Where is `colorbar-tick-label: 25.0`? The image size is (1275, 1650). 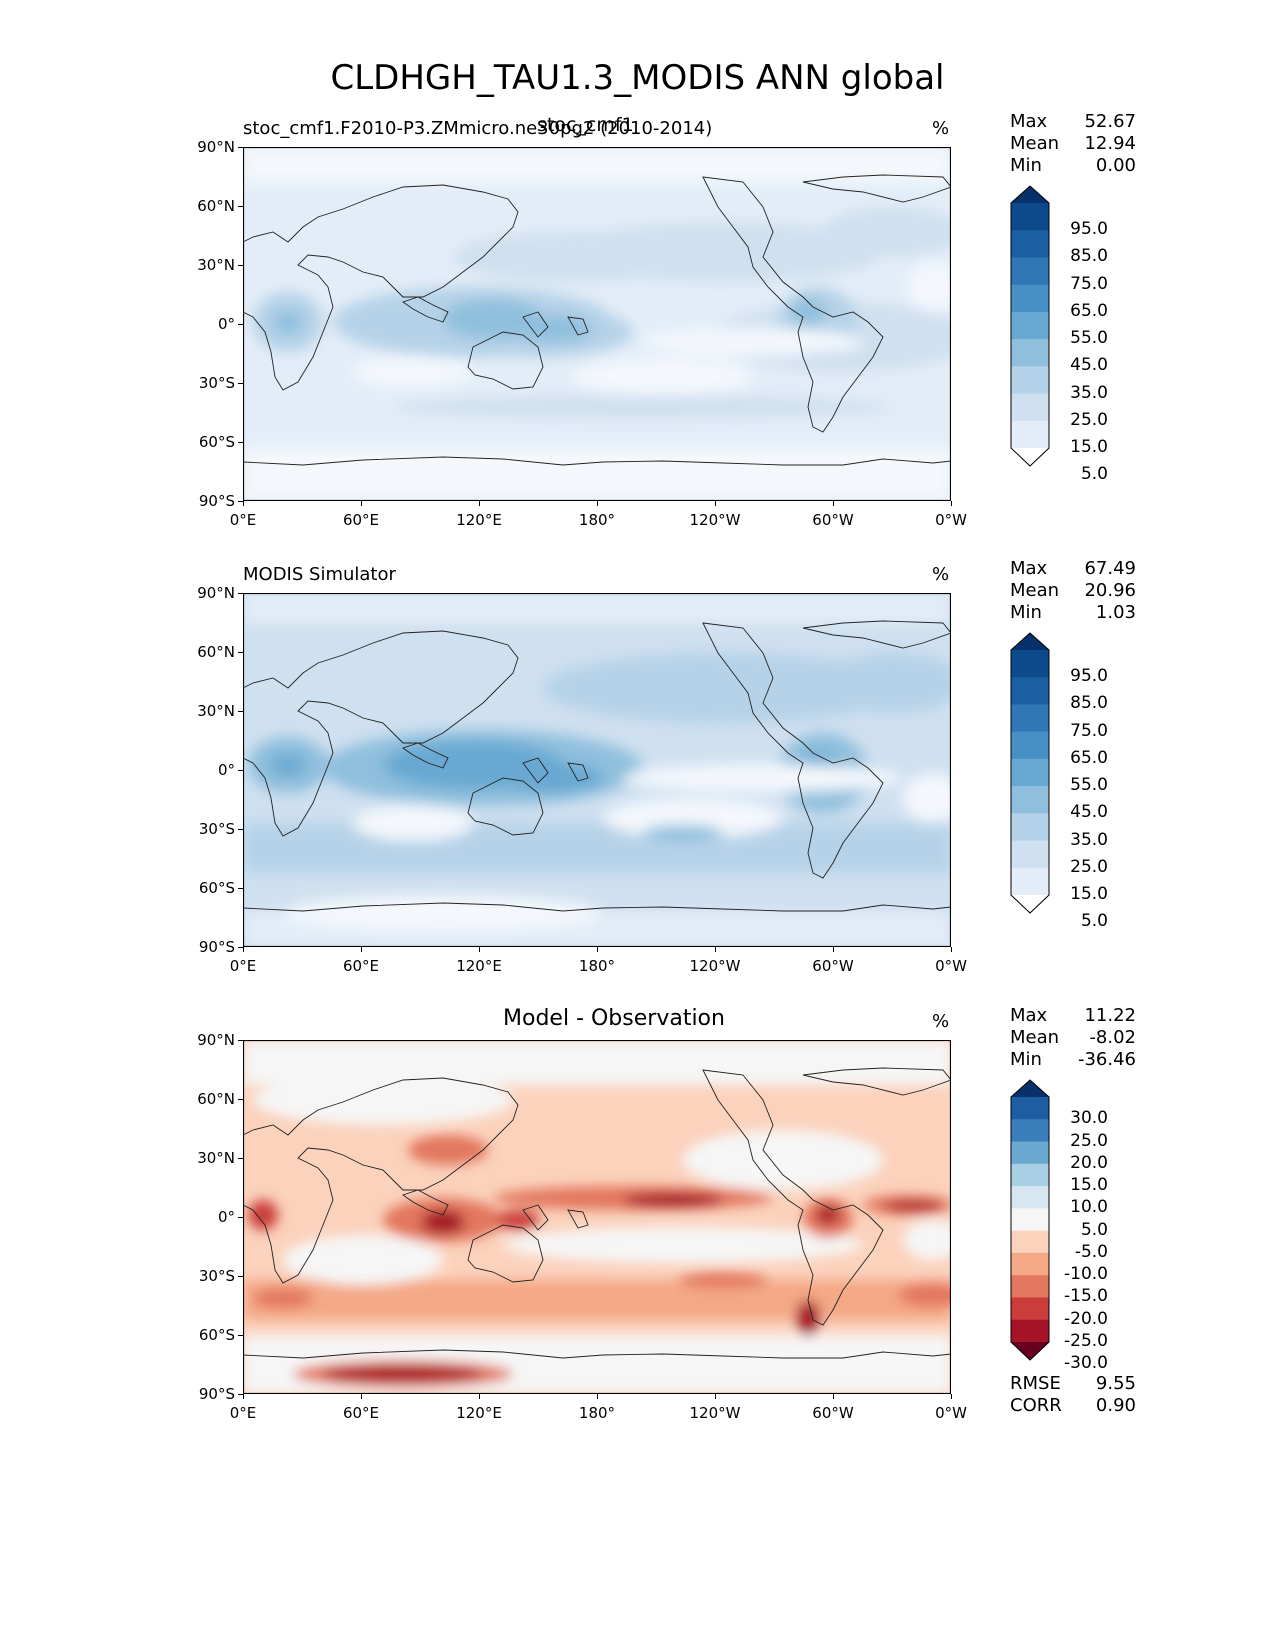
colorbar-tick-label: 25.0 is located at coordinates (1089, 1140).